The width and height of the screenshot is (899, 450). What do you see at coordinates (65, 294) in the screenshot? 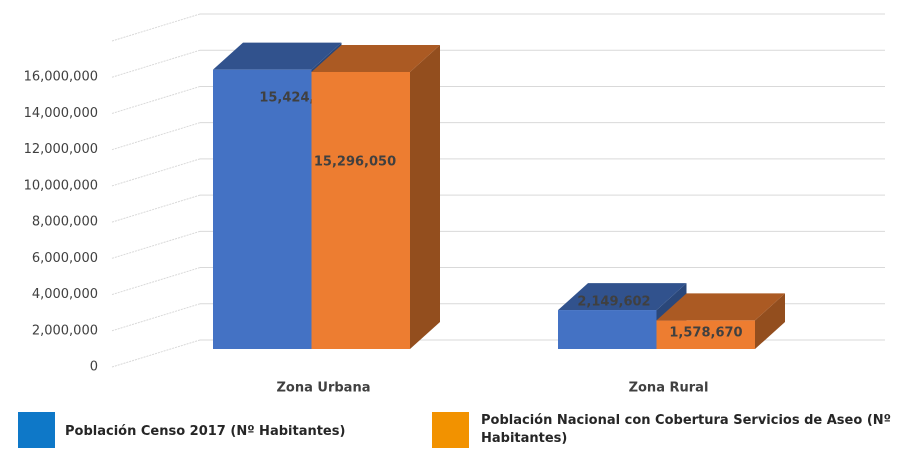
I see `y-tick-label: 4,000,000` at bounding box center [65, 294].